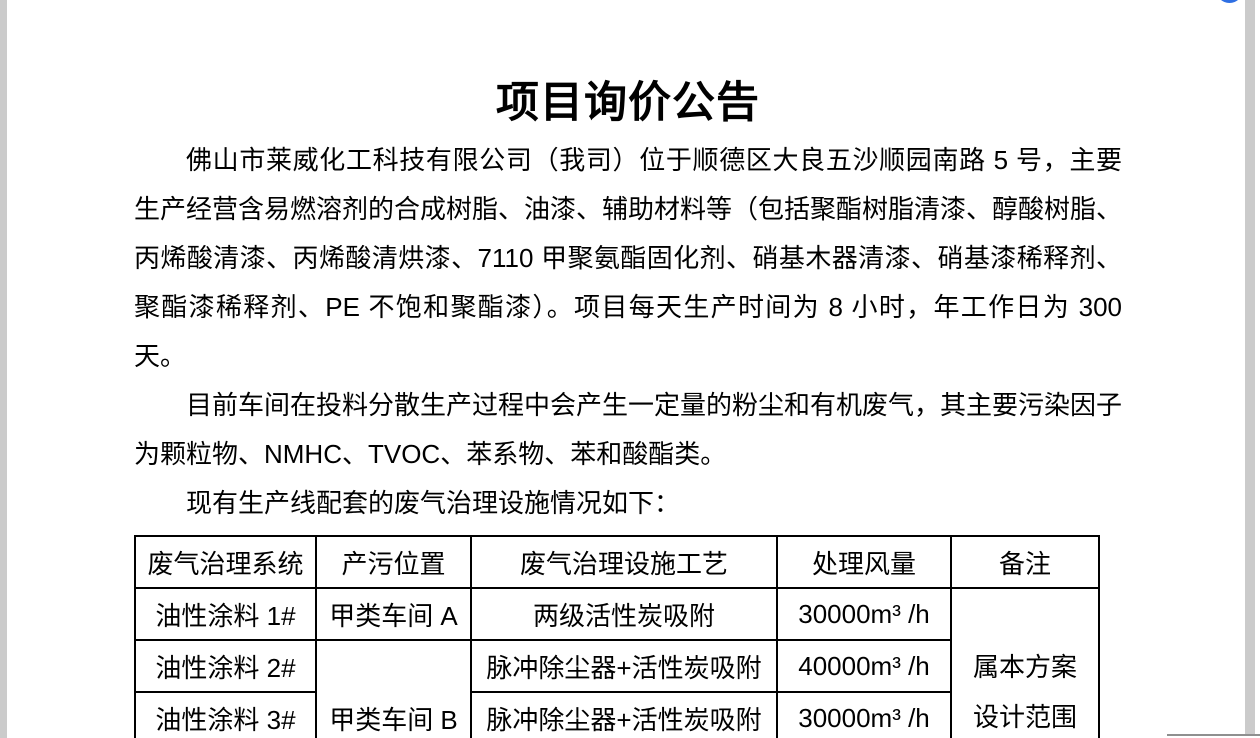  I want to click on table-row: 油性涂料 3# 脉冲除尘器+活性炭吸附 30000m³ /h, so click(616, 714).